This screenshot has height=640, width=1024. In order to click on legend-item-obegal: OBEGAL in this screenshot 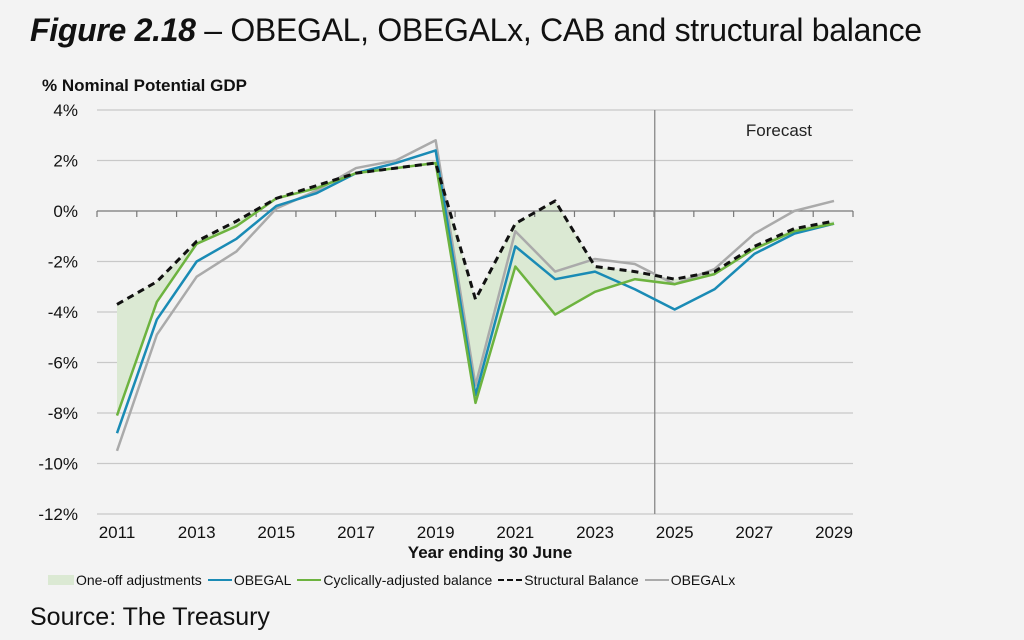, I will do `click(249, 580)`.